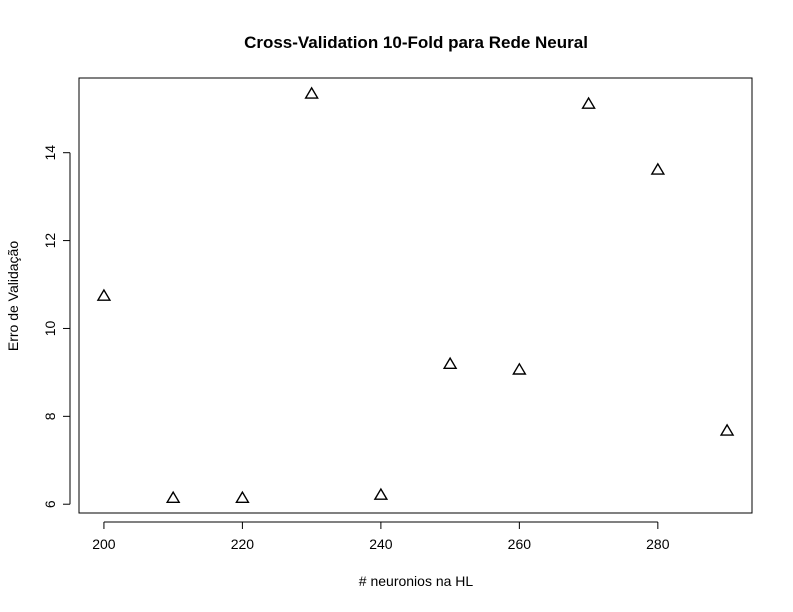 This screenshot has height=612, width=793. Describe the element at coordinates (520, 544) in the screenshot. I see `x-tick-label: 260` at that location.